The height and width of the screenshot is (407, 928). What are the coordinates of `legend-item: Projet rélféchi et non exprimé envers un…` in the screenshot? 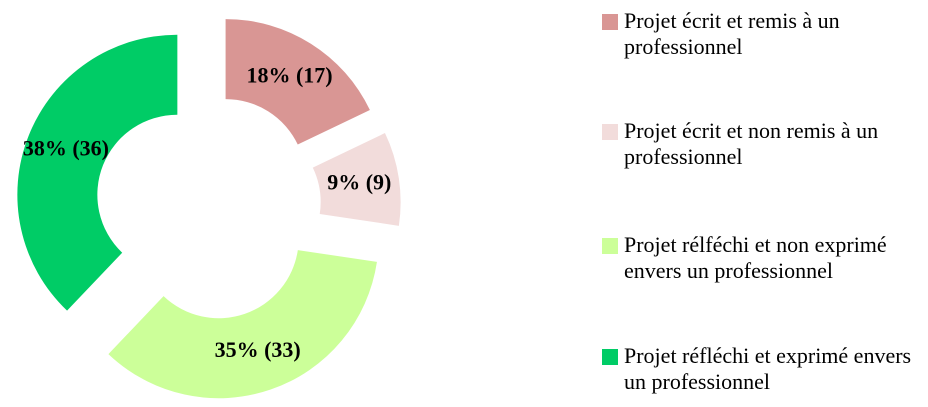 It's located at (765, 258).